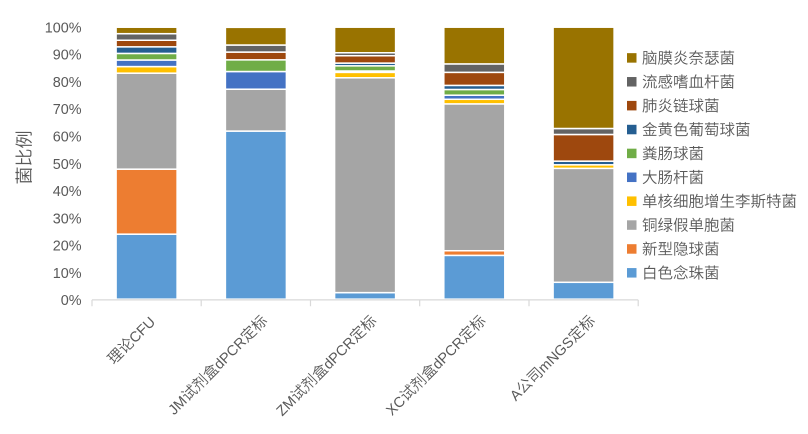 The image size is (808, 434). What do you see at coordinates (67, 83) in the screenshot?
I see `svg-text: 80%` at bounding box center [67, 83].